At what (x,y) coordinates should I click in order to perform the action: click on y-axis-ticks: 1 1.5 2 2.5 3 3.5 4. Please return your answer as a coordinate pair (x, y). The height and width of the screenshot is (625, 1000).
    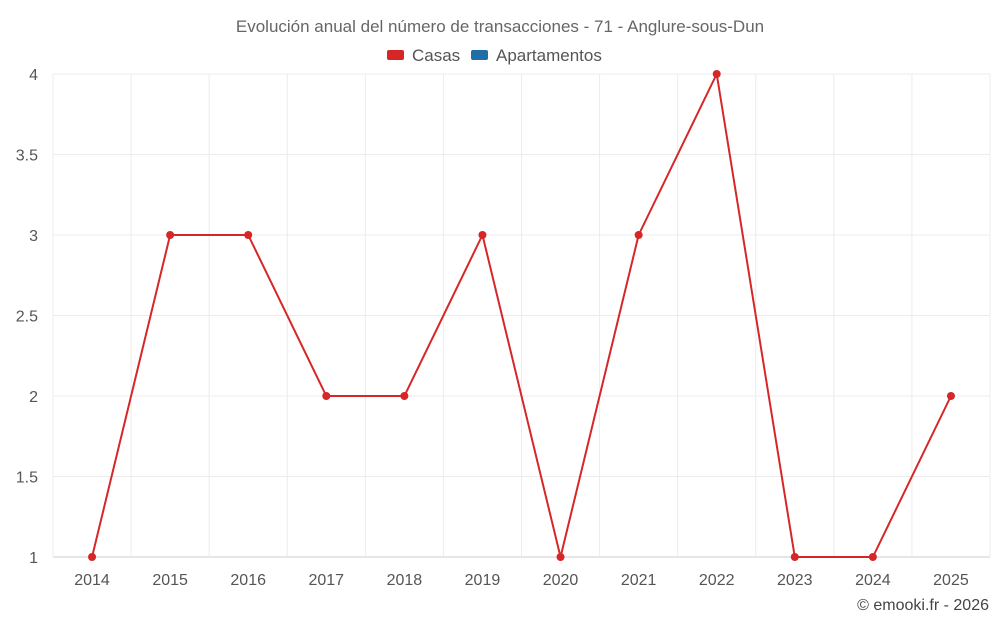
    Looking at the image, I should click on (27, 317).